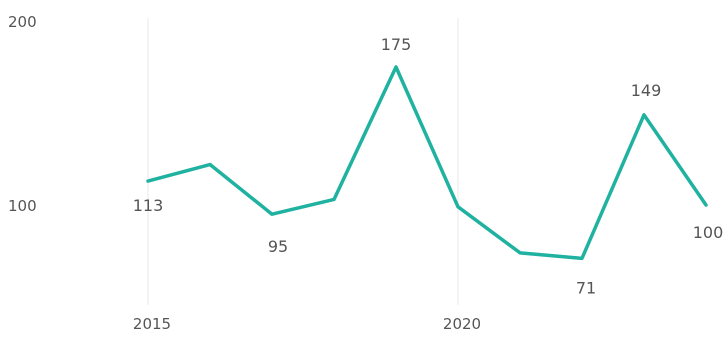 This screenshot has height=337, width=725. Describe the element at coordinates (644, 115) in the screenshot. I see `point-2023` at that location.